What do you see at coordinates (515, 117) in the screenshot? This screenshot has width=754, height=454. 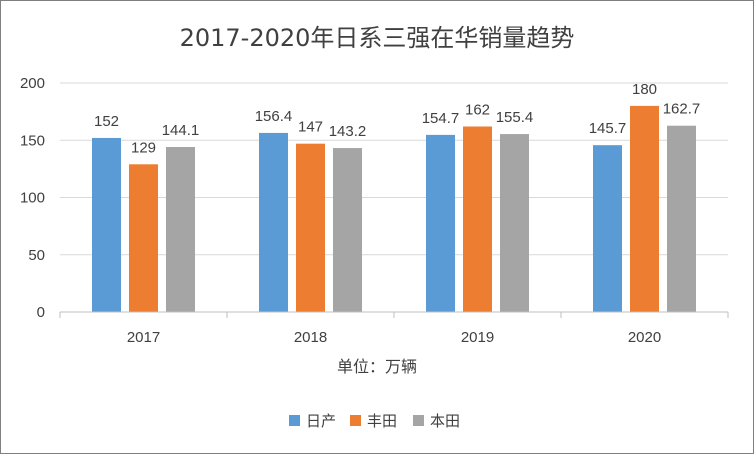 I see `data-label: 155.4` at bounding box center [515, 117].